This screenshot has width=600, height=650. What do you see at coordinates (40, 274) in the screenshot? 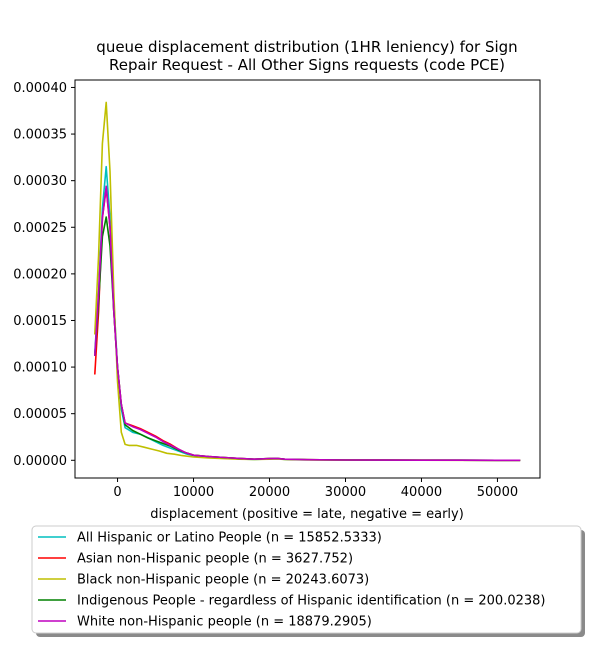
I see `y-tick-label: 0.00020` at bounding box center [40, 274].